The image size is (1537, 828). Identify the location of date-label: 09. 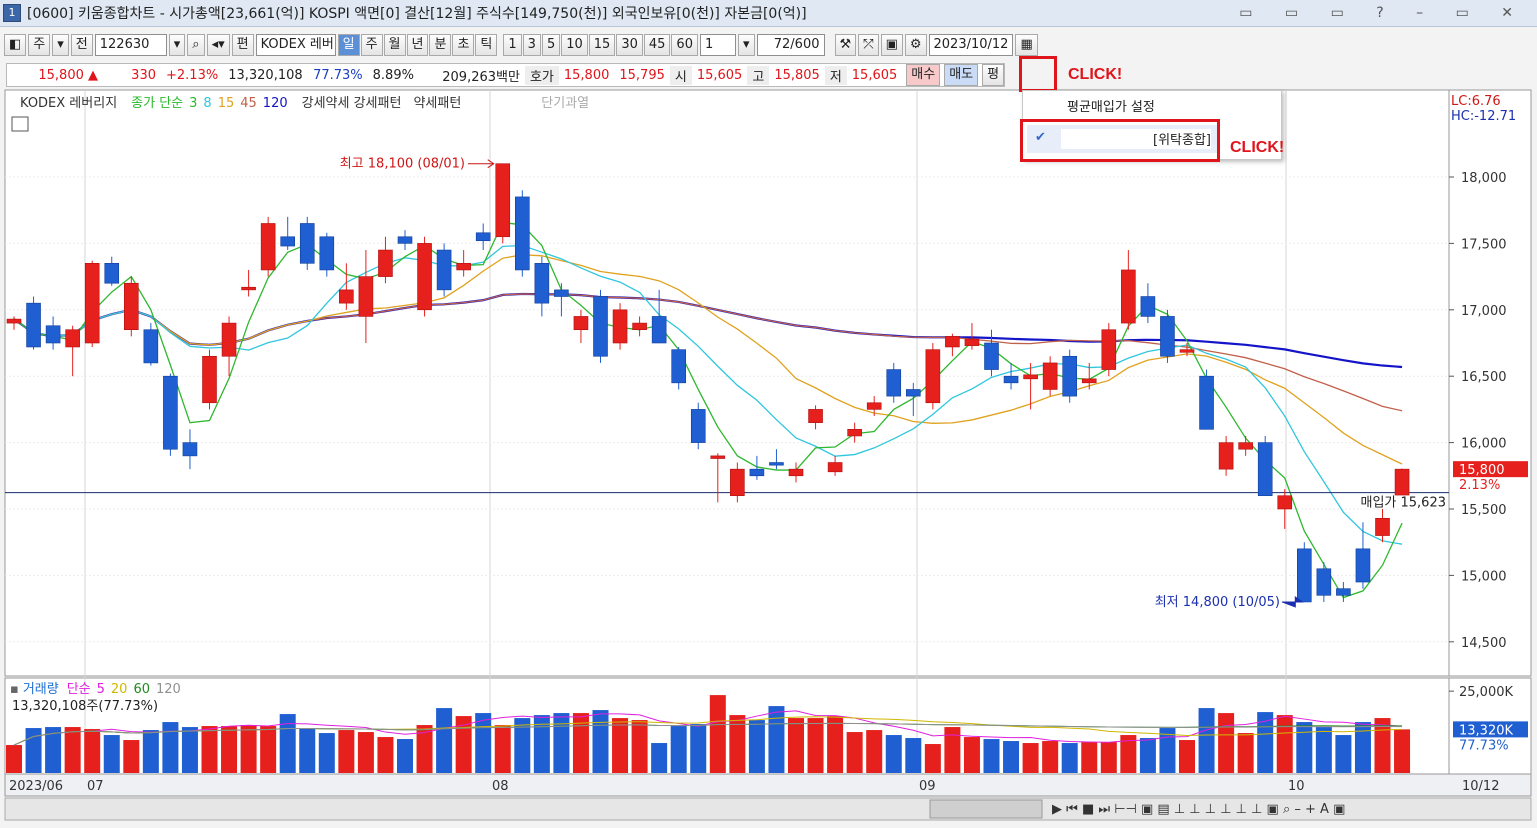
(927, 786).